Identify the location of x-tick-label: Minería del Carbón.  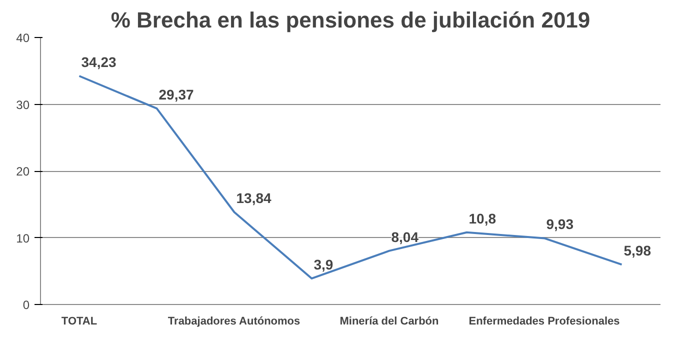
(390, 322).